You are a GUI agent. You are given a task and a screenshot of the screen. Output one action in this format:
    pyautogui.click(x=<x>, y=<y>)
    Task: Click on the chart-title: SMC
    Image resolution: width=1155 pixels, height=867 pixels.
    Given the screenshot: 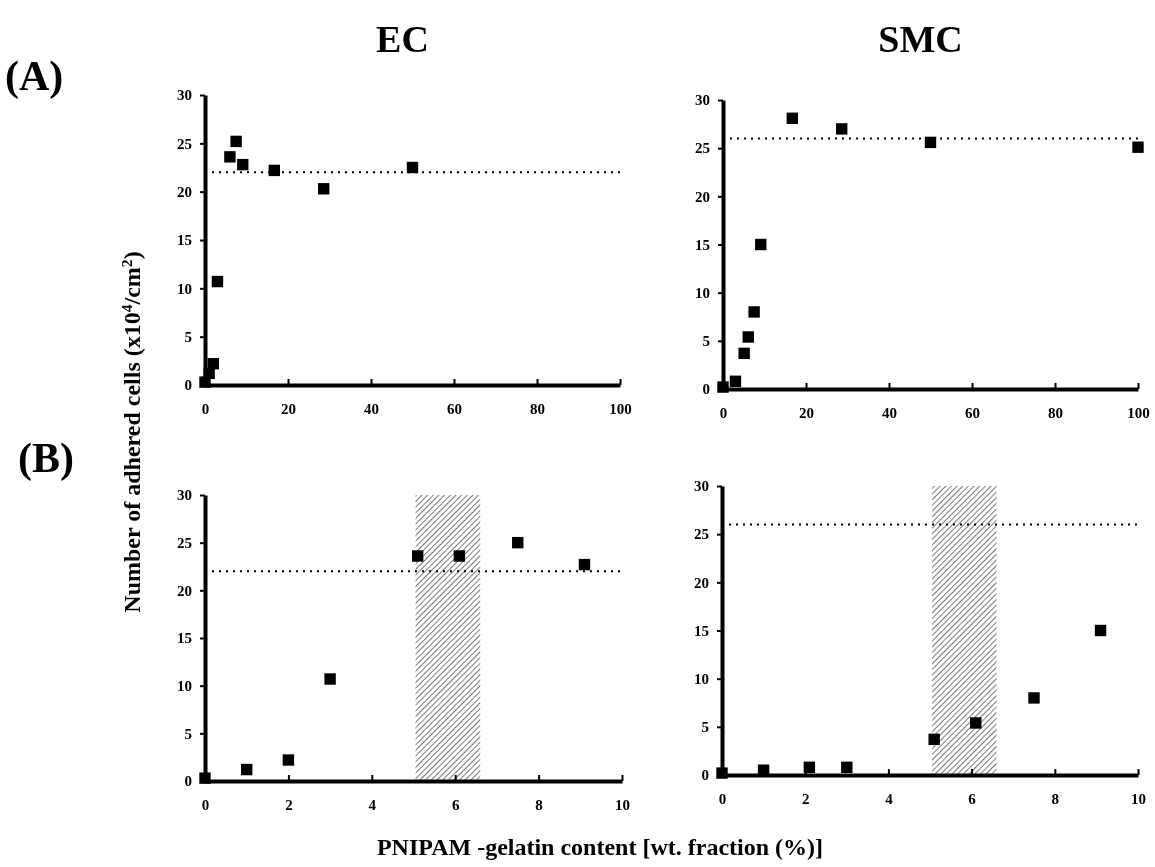 What is the action you would take?
    pyautogui.click(x=920, y=39)
    